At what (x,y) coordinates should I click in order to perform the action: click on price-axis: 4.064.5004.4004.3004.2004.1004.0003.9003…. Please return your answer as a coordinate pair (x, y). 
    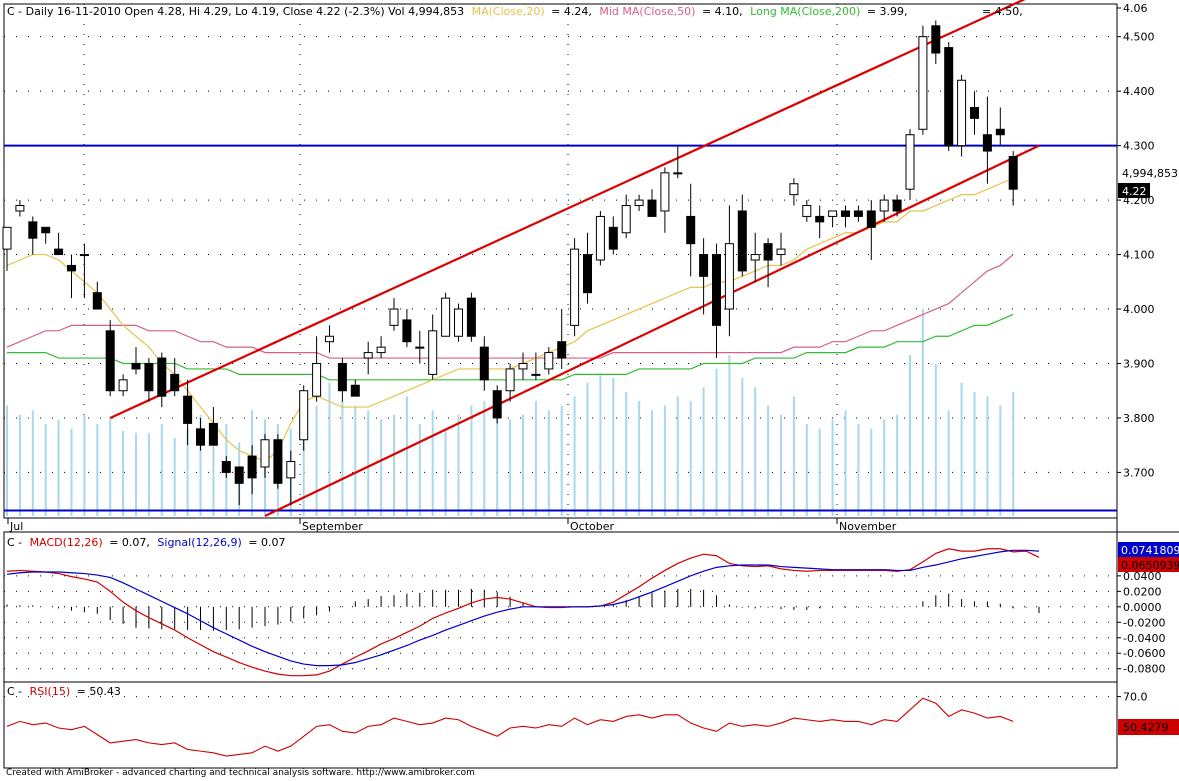
    Looking at the image, I should click on (1136, 240).